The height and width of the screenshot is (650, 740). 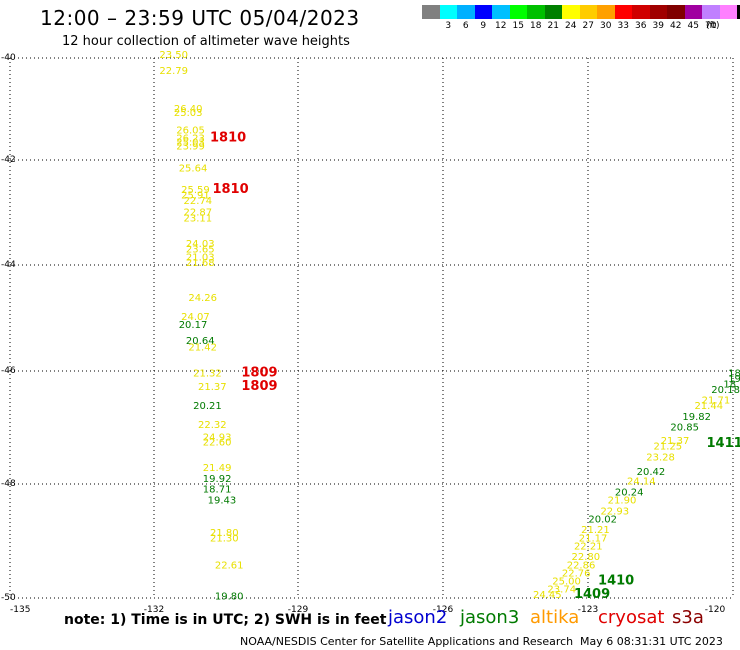 What do you see at coordinates (190, 146) in the screenshot?
I see `wave-height-label: 23.99` at bounding box center [190, 146].